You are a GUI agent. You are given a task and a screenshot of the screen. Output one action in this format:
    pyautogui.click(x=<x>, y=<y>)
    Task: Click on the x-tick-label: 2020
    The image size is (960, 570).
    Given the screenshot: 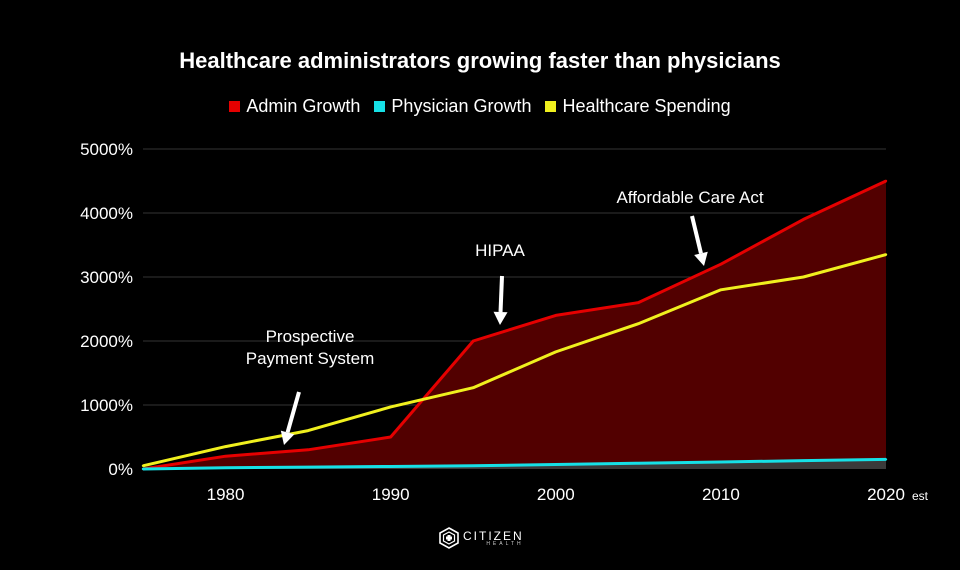 What is the action you would take?
    pyautogui.click(x=886, y=494)
    